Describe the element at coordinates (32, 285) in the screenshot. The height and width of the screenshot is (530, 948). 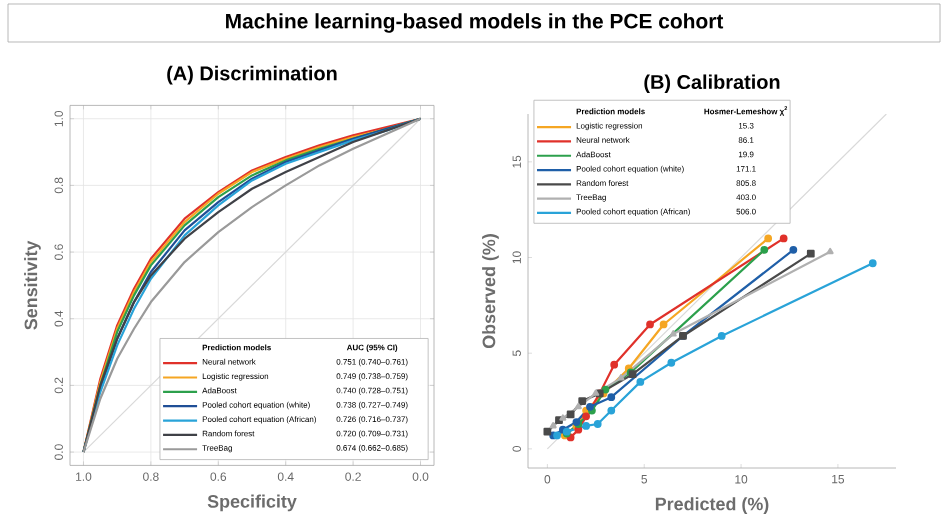
I see `y-axis-title: Sensitivity` at that location.